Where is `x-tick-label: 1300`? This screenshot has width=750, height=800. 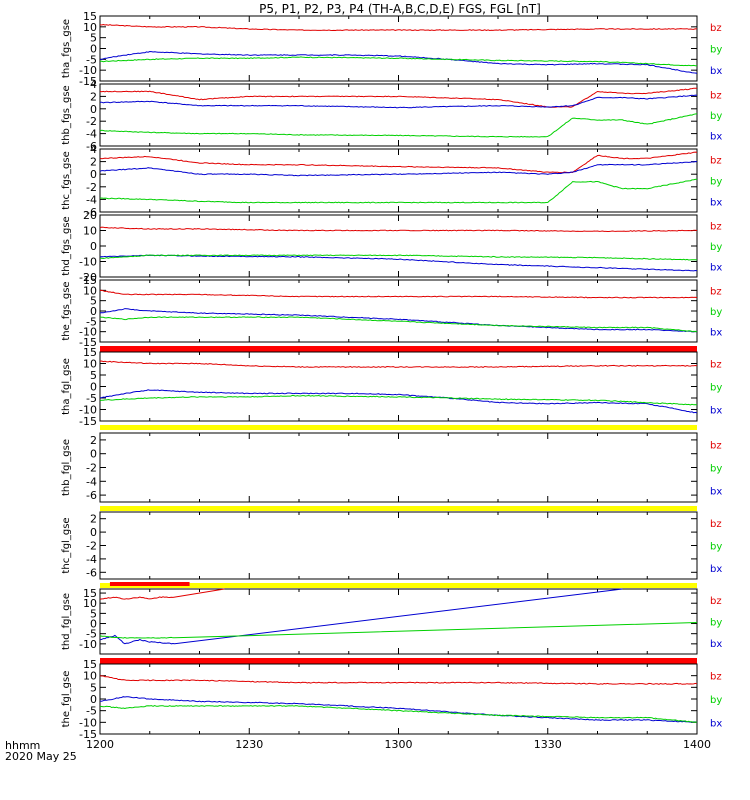 x-tick-label: 1300 is located at coordinates (399, 744).